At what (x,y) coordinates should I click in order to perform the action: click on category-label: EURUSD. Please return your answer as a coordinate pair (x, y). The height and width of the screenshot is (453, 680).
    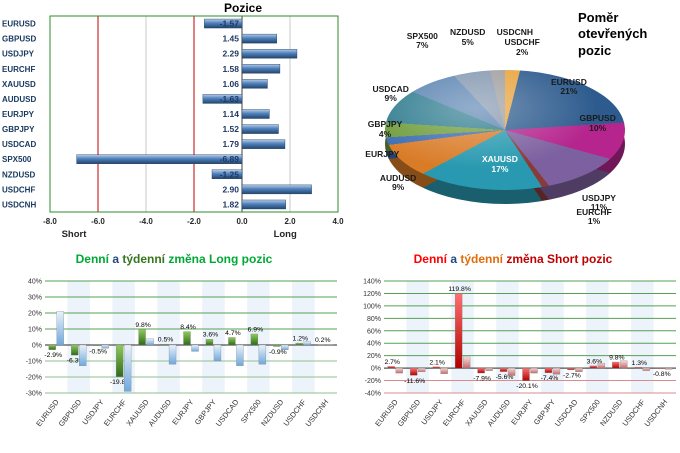
    Looking at the image, I should click on (19, 24).